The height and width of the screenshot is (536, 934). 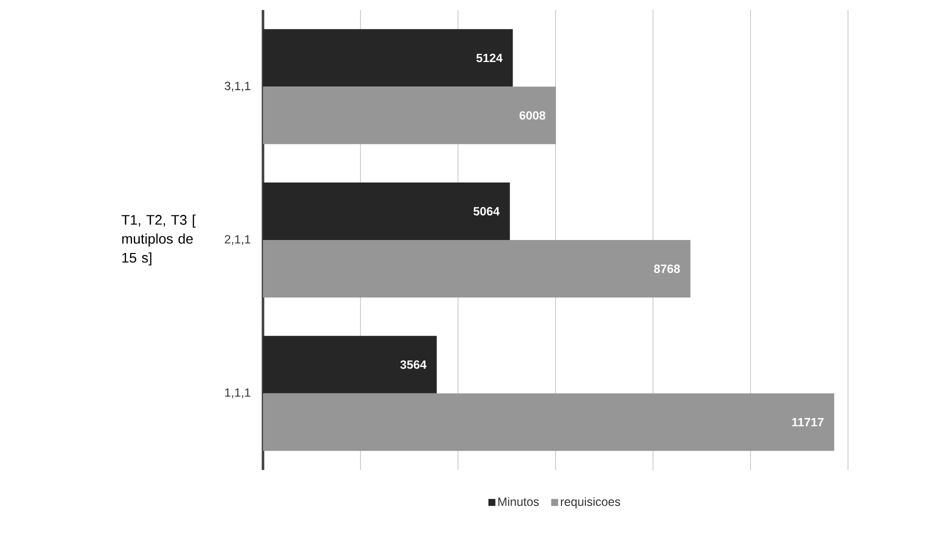 I want to click on y-tick-label: 3,1,1, so click(x=237, y=87).